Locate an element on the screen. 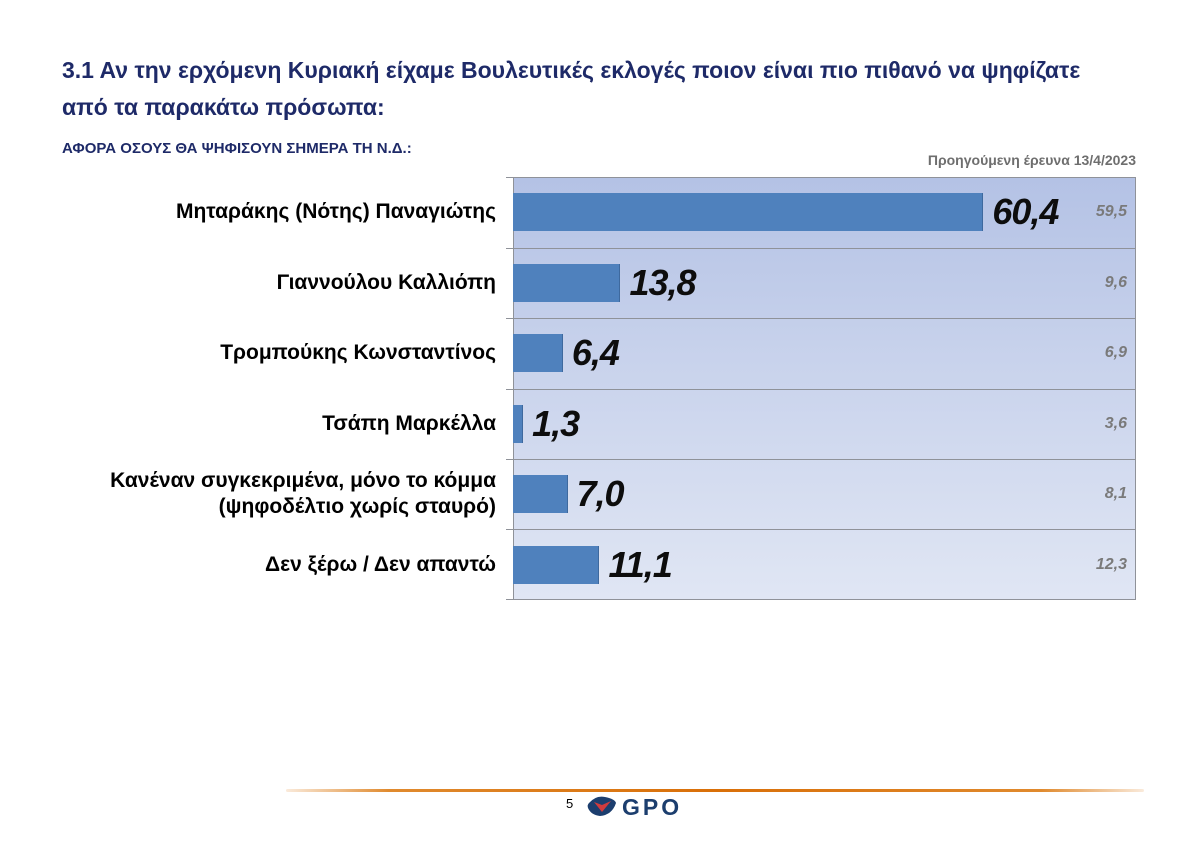  previous-value-label: 59,5 is located at coordinates (1111, 212).